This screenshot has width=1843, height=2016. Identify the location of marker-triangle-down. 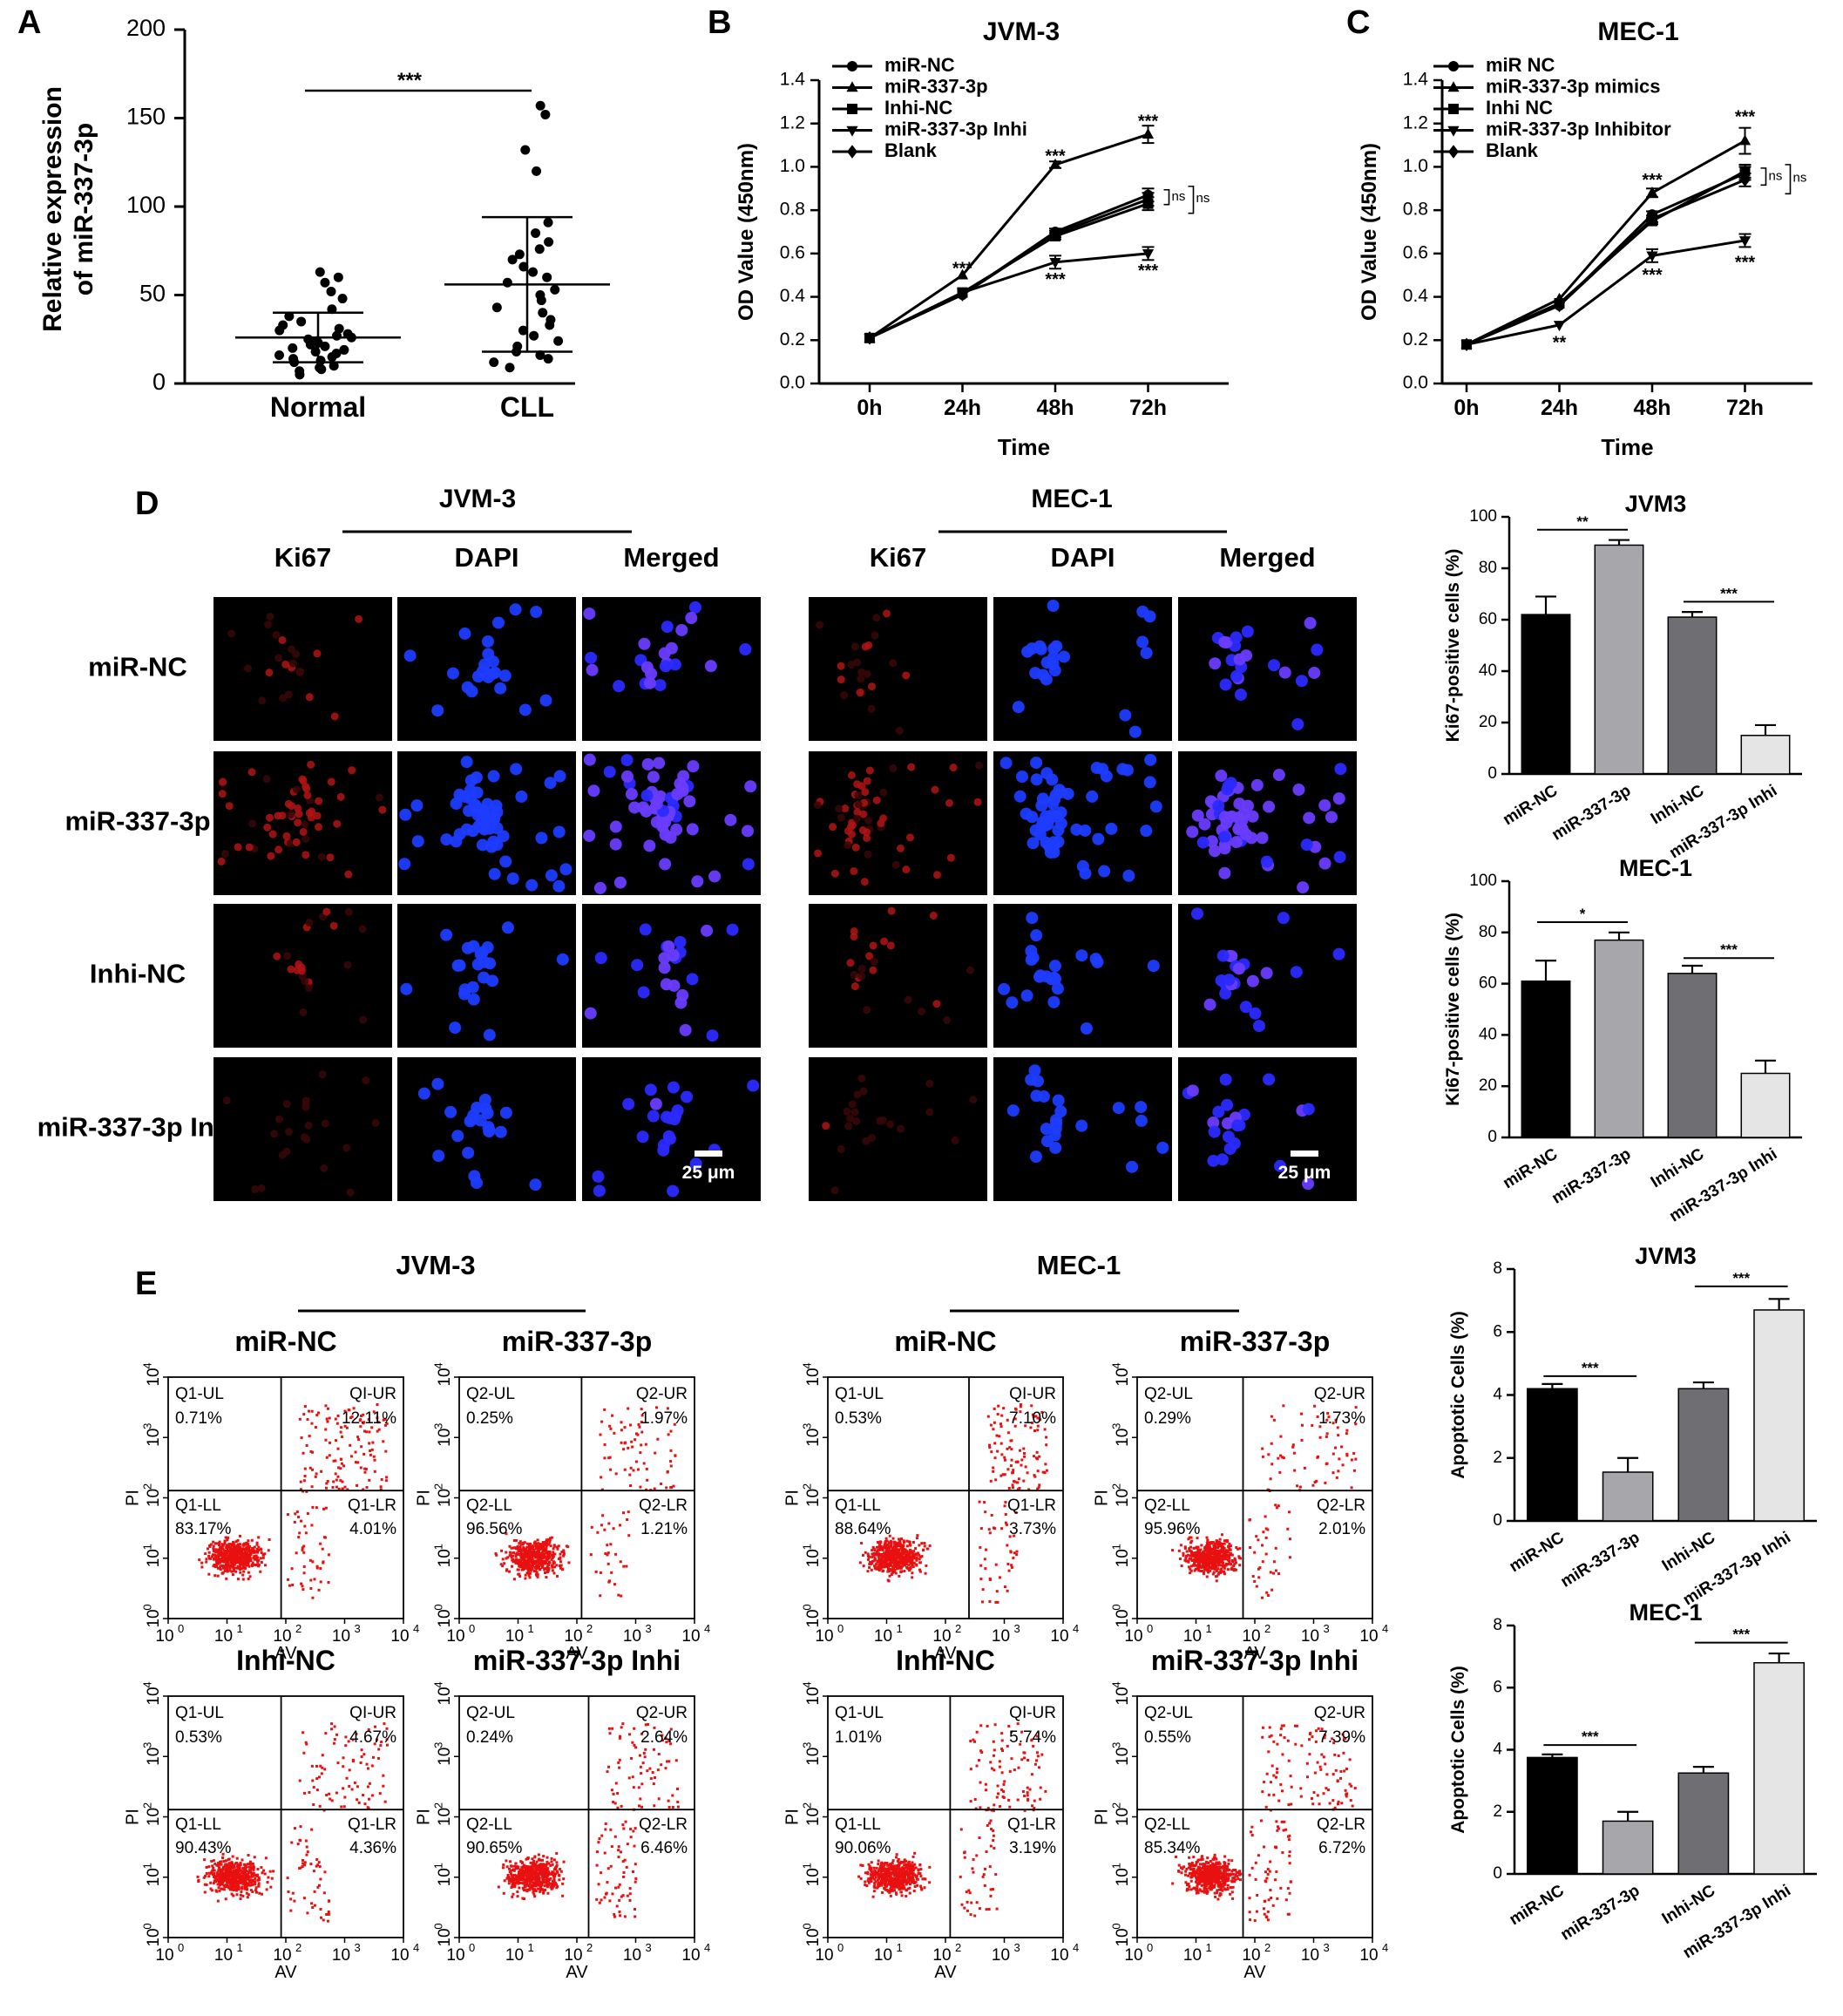
(1454, 131).